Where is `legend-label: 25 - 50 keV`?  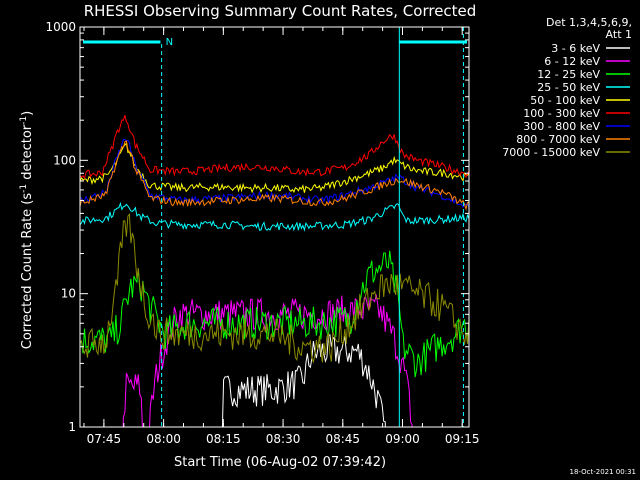
legend-label: 25 - 50 keV is located at coordinates (568, 87).